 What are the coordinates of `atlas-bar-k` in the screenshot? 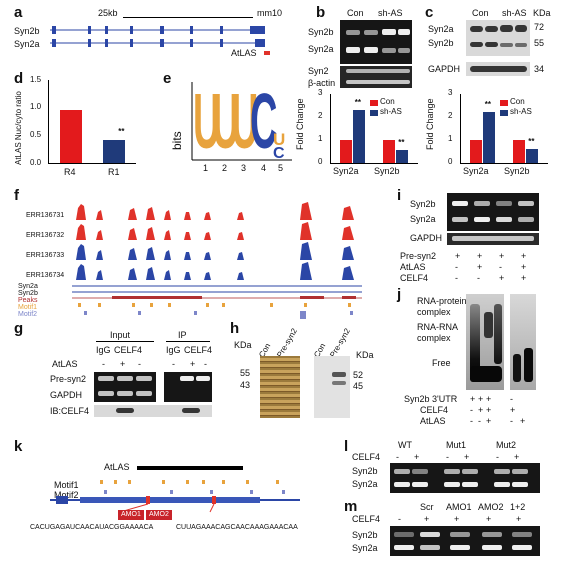 It's located at (190, 468).